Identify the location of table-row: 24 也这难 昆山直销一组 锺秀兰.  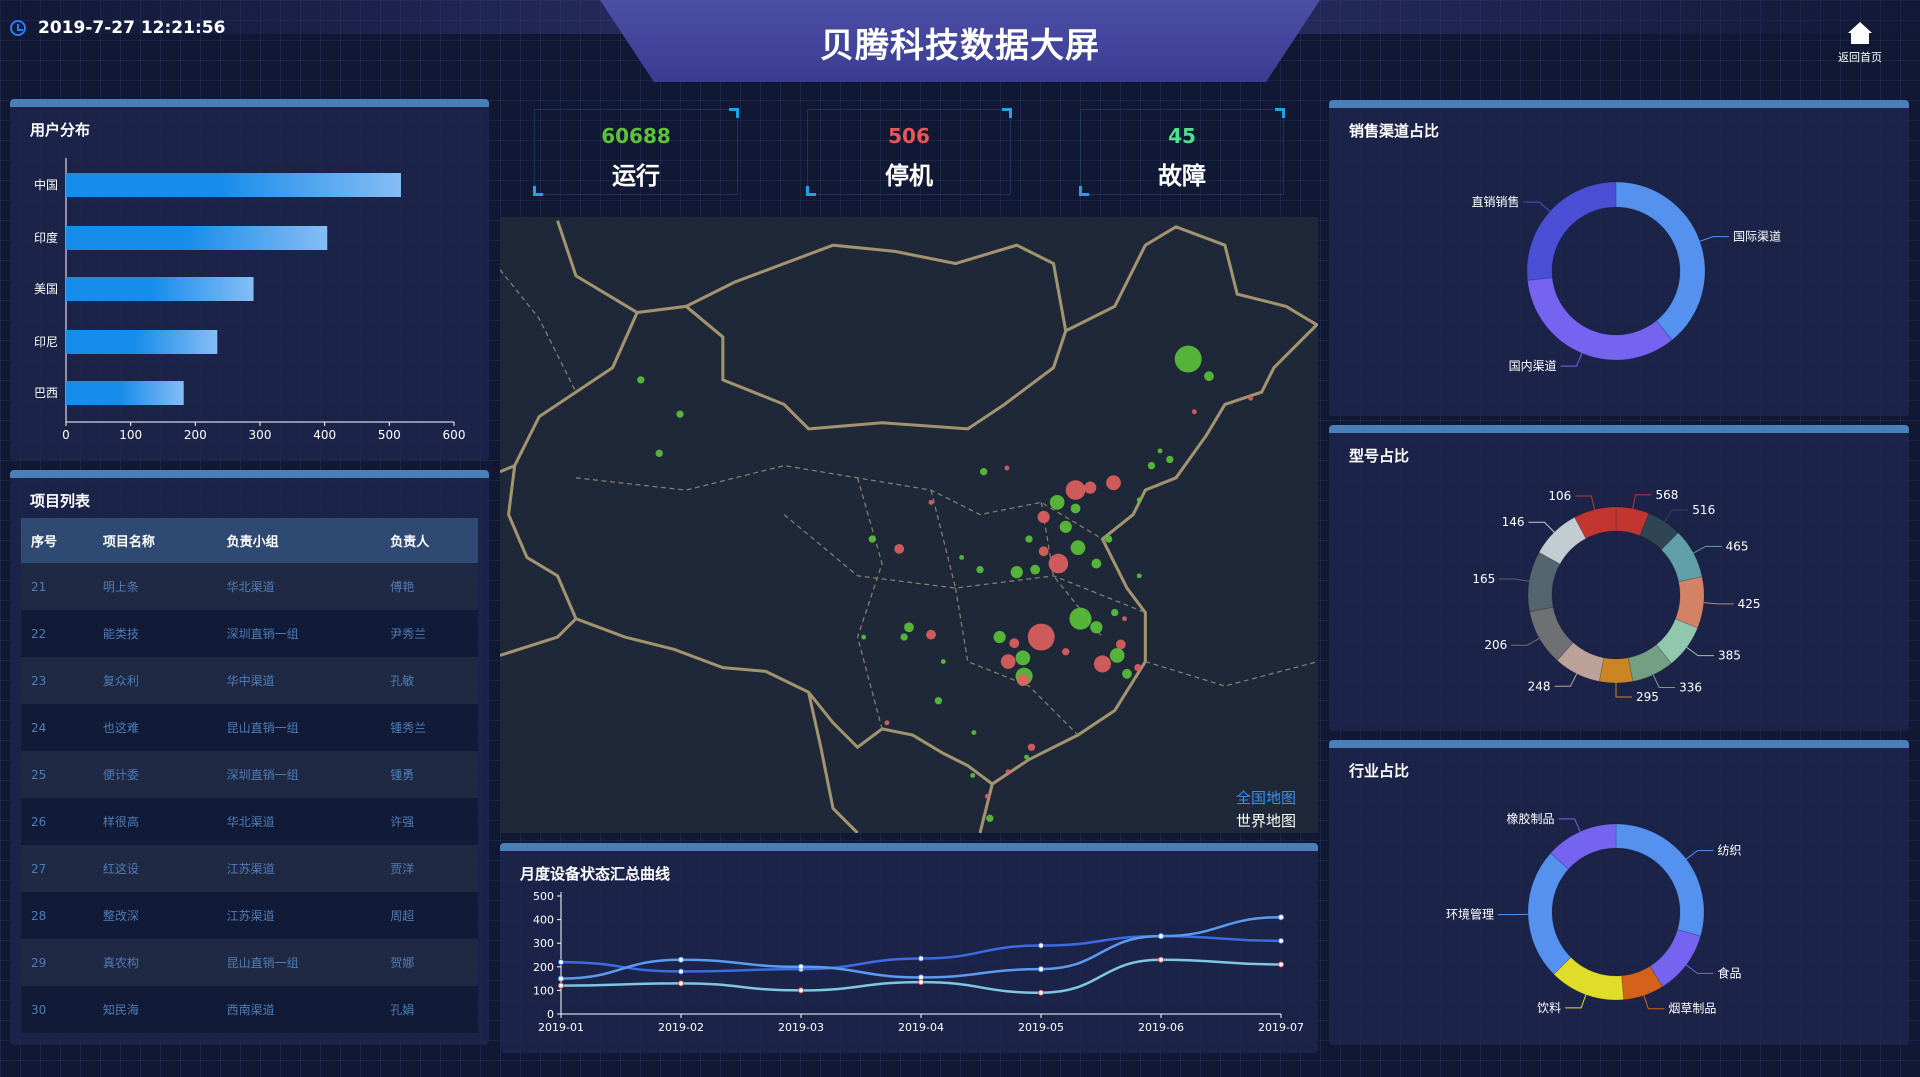
(249, 727).